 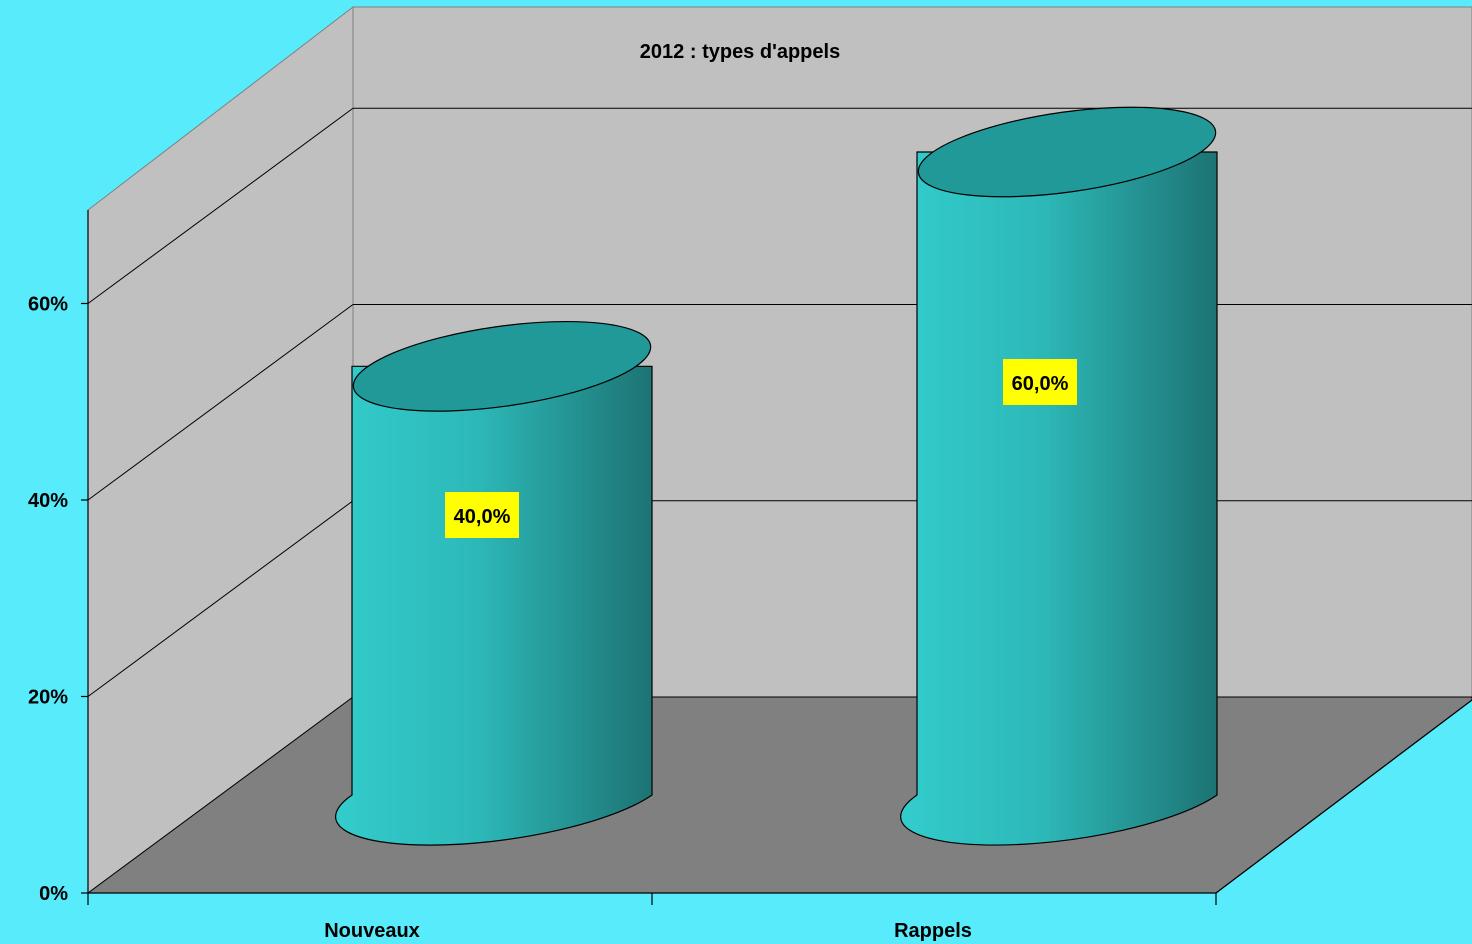 What do you see at coordinates (933, 931) in the screenshot?
I see `x-category-label: Rappels` at bounding box center [933, 931].